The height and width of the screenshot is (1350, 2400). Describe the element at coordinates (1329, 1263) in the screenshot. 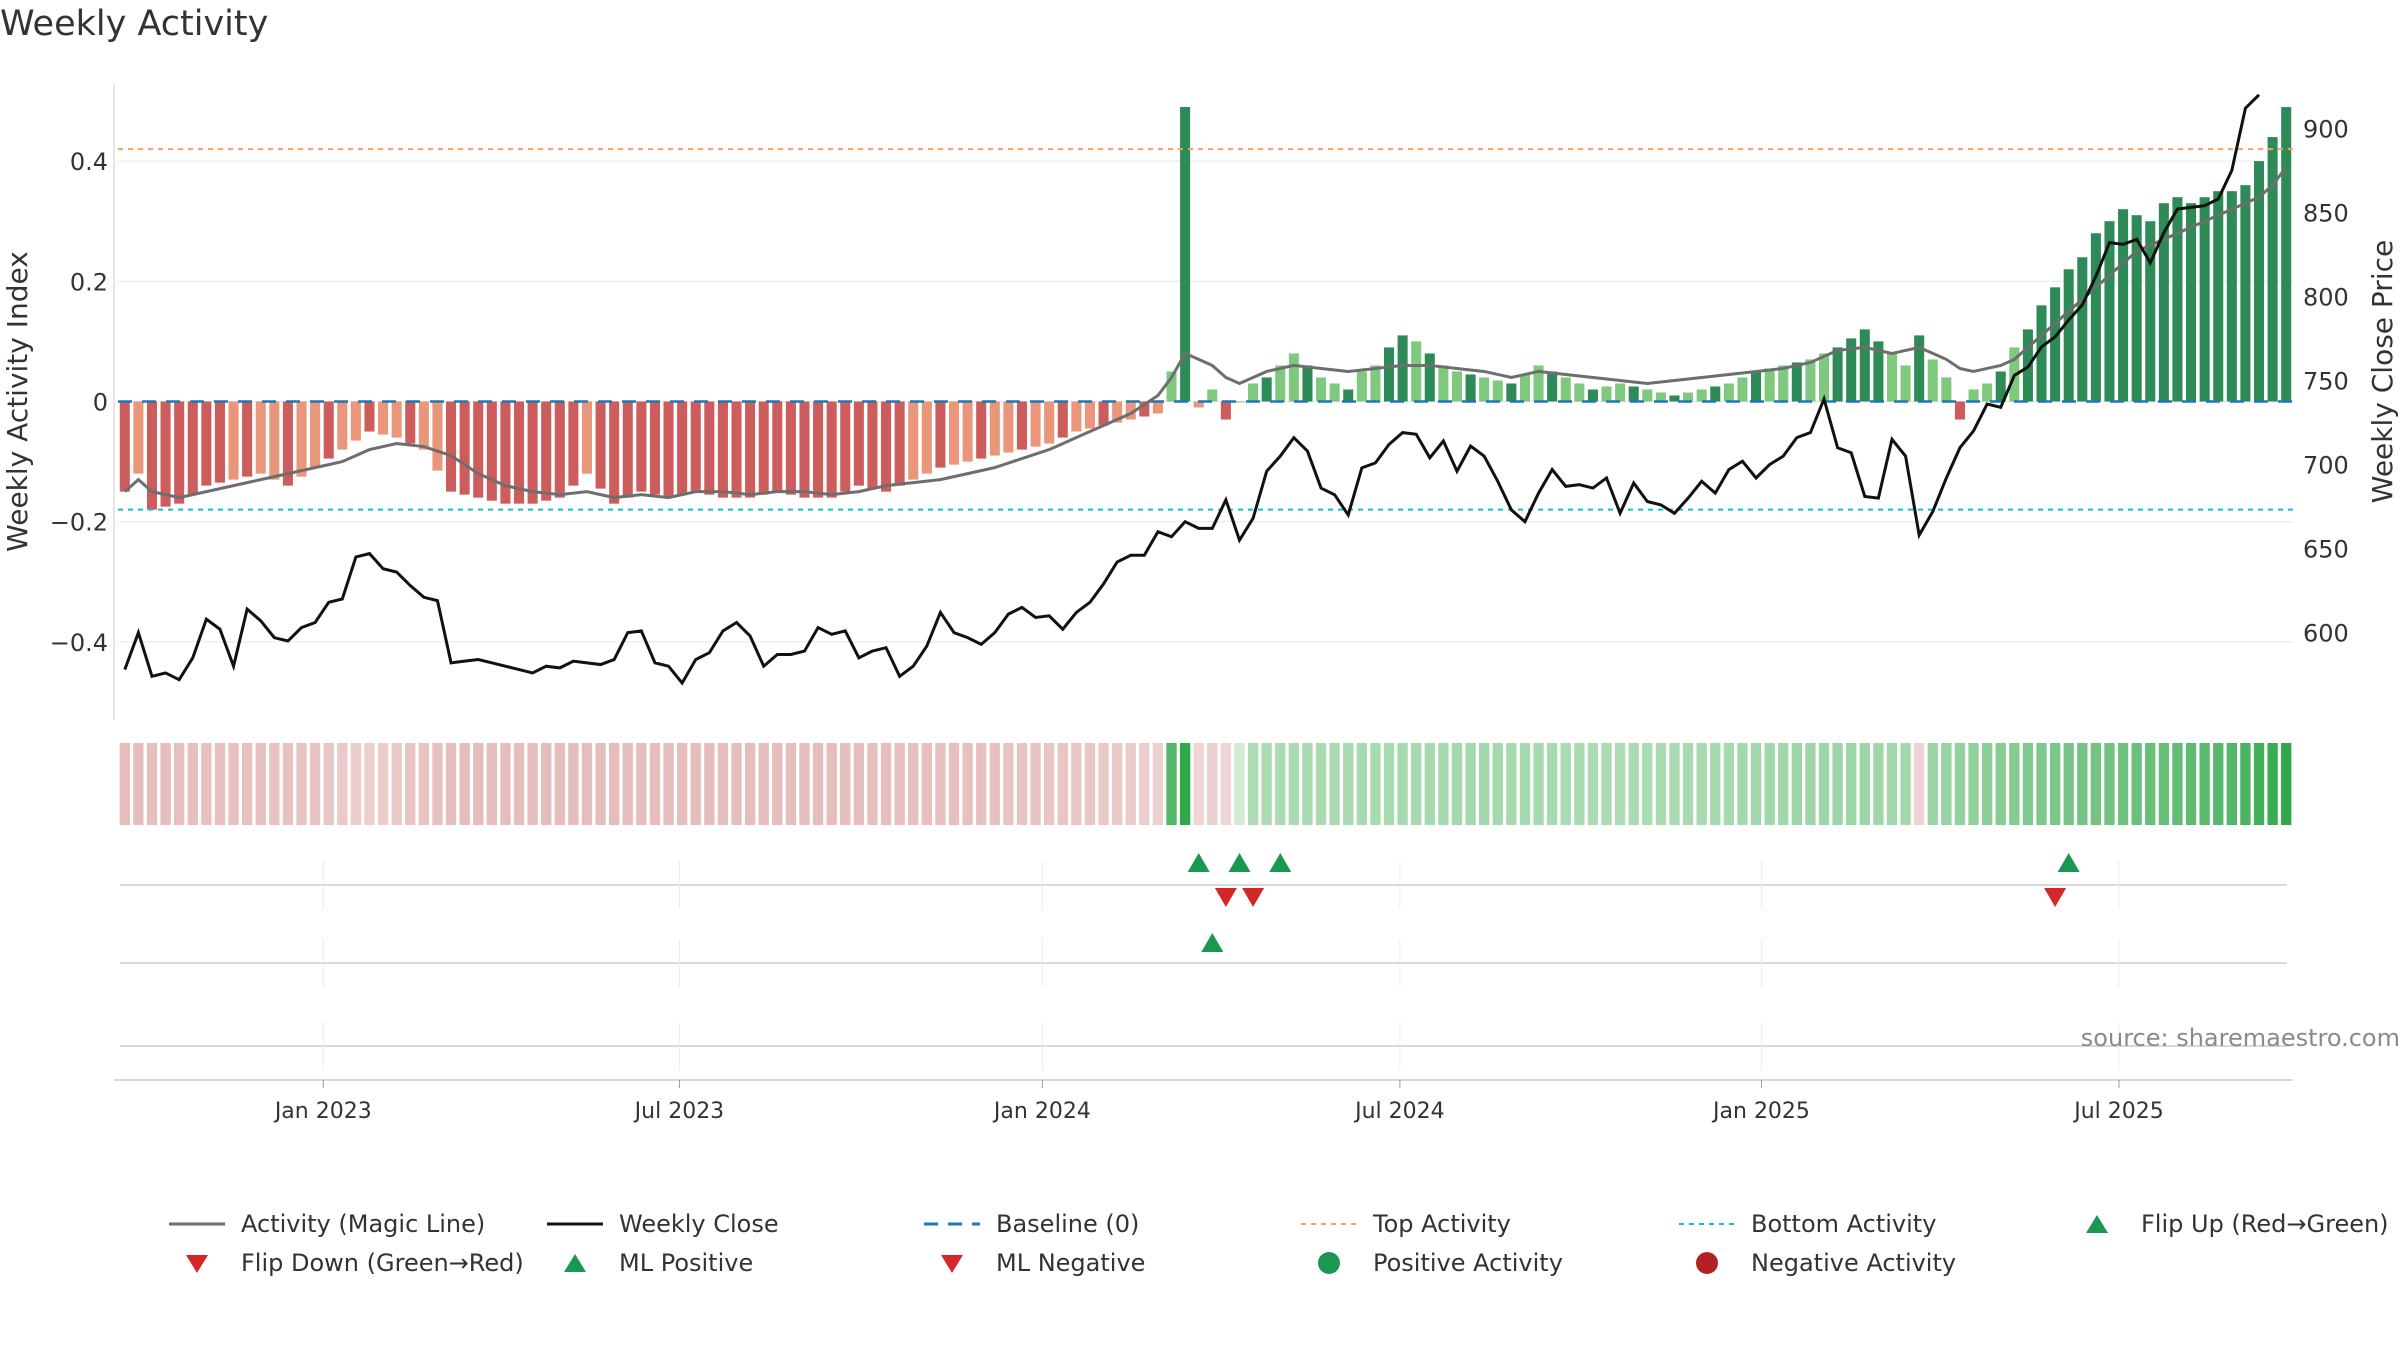

I see `legend-circle-green` at that location.